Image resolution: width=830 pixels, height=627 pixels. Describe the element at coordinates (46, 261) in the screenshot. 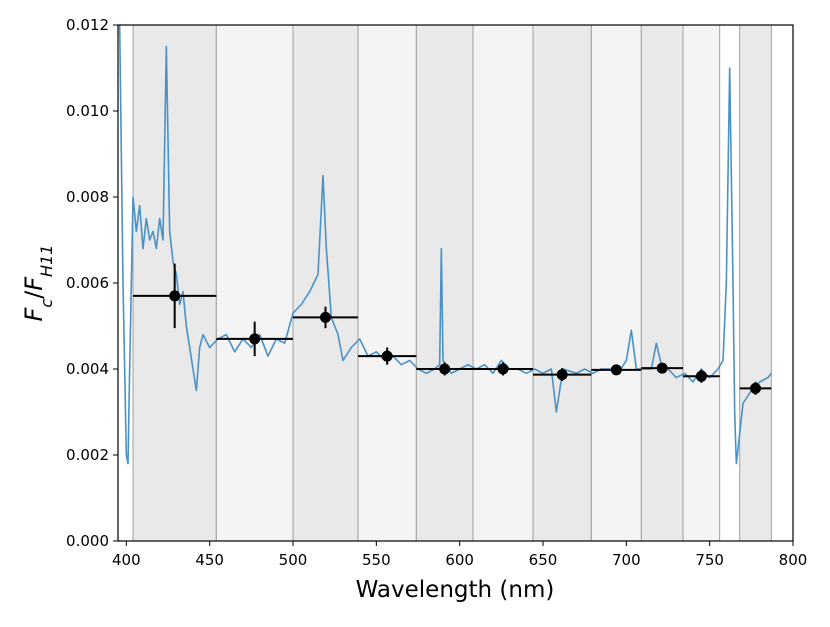

I see `y-label-part: H11` at that location.